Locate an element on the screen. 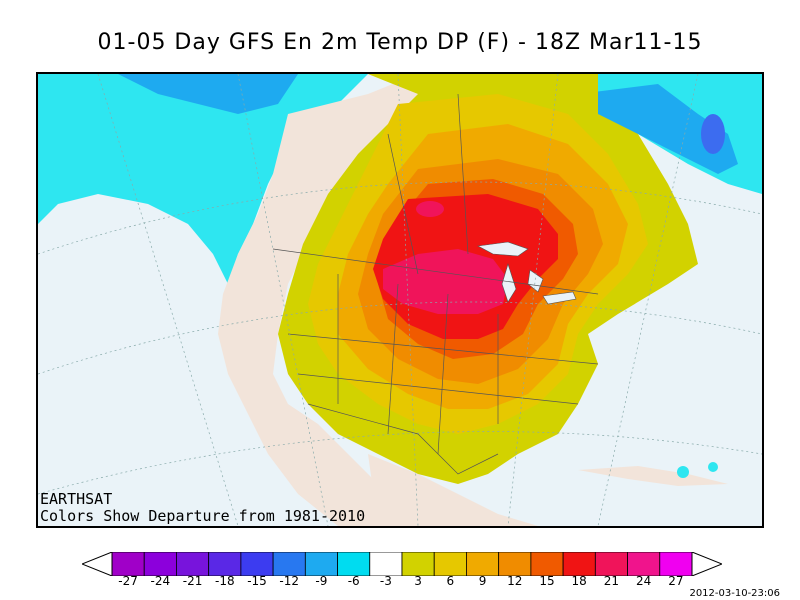  legend-tick-label: 27 is located at coordinates (676, 581).